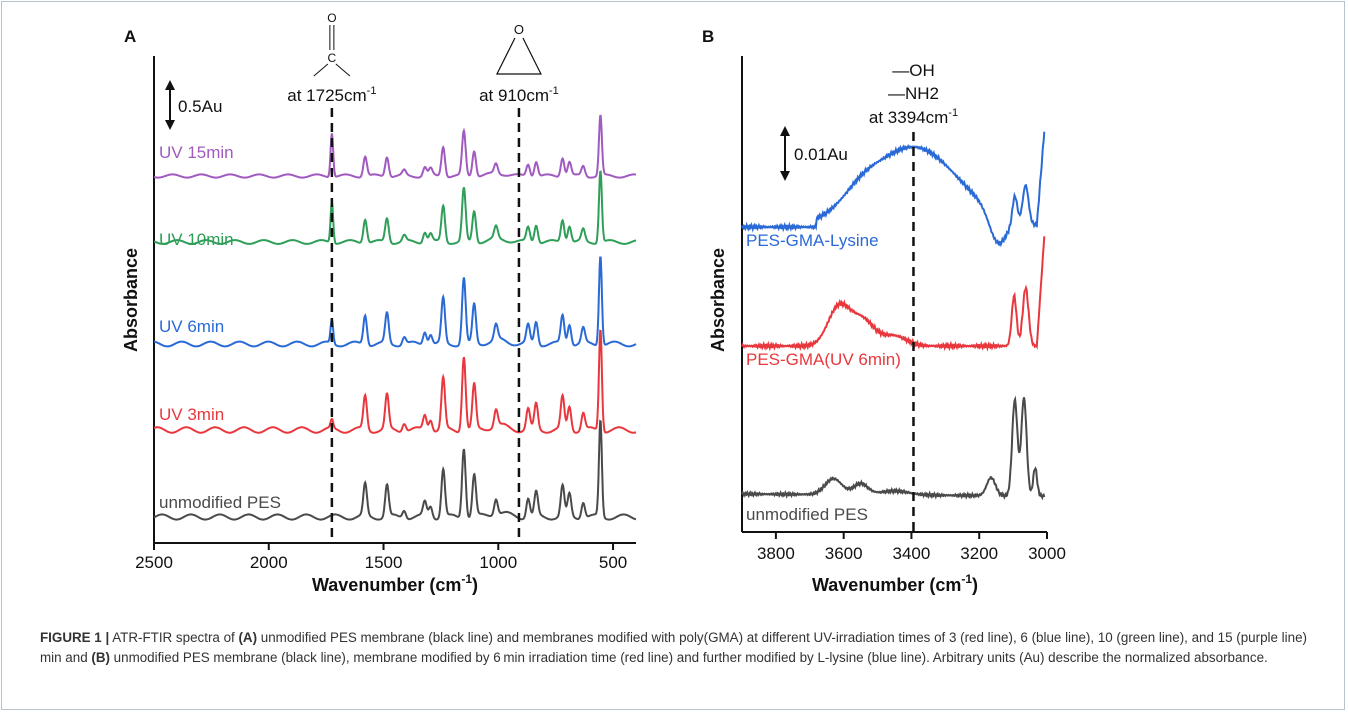 Image resolution: width=1348 pixels, height=713 pixels. I want to click on panel-a-xtick-label: 1500, so click(384, 562).